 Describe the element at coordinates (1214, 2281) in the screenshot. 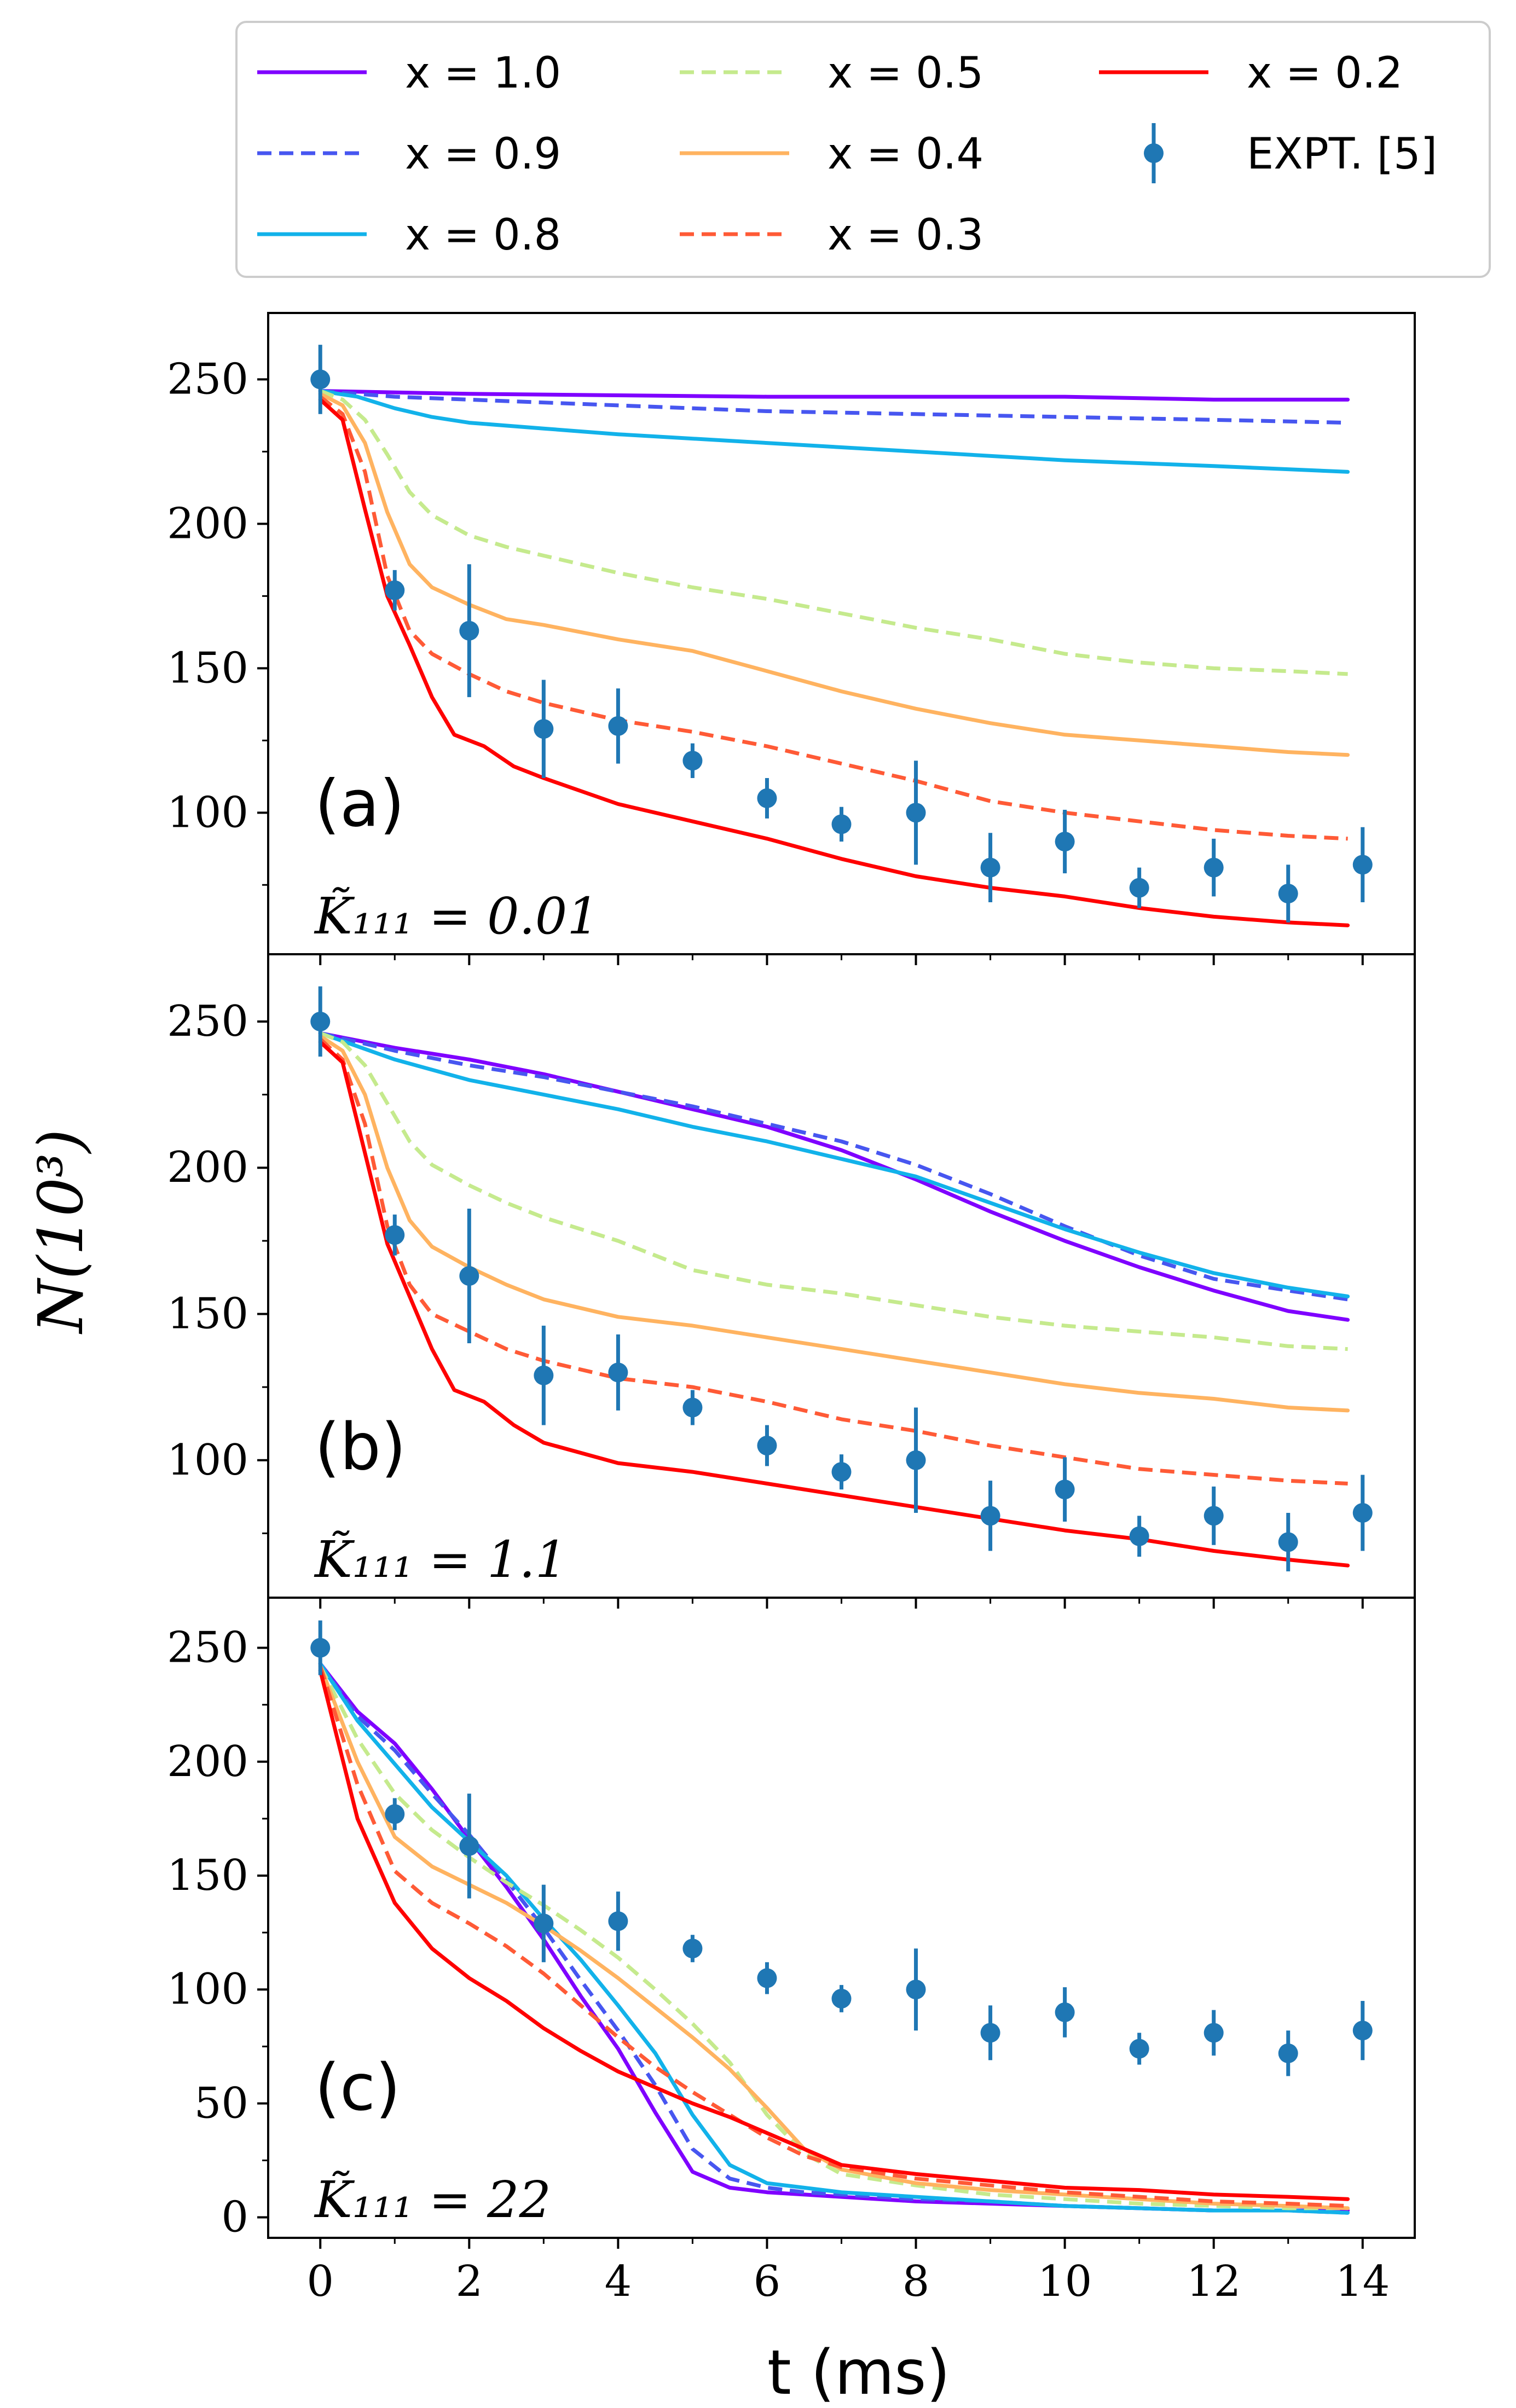

I see `x-tick-label: 12` at that location.